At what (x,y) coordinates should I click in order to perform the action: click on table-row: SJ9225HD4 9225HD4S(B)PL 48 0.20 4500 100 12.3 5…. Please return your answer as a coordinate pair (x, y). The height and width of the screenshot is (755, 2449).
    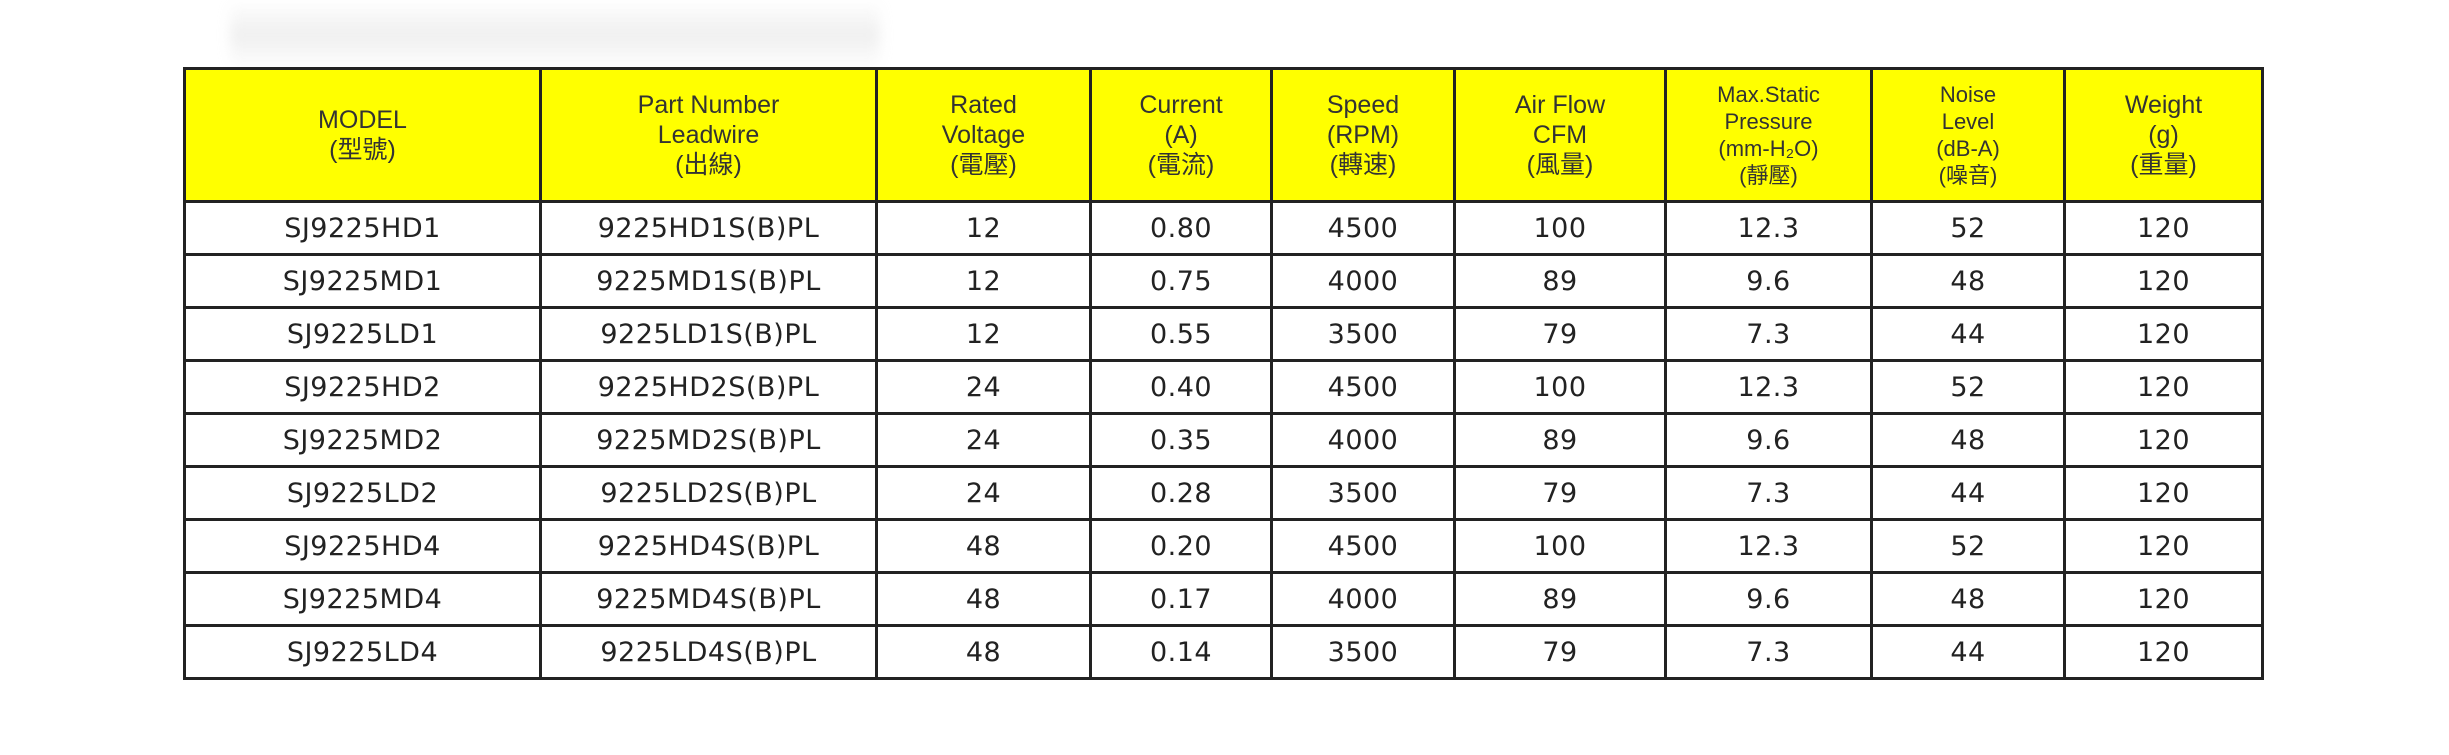
    Looking at the image, I should click on (1223, 546).